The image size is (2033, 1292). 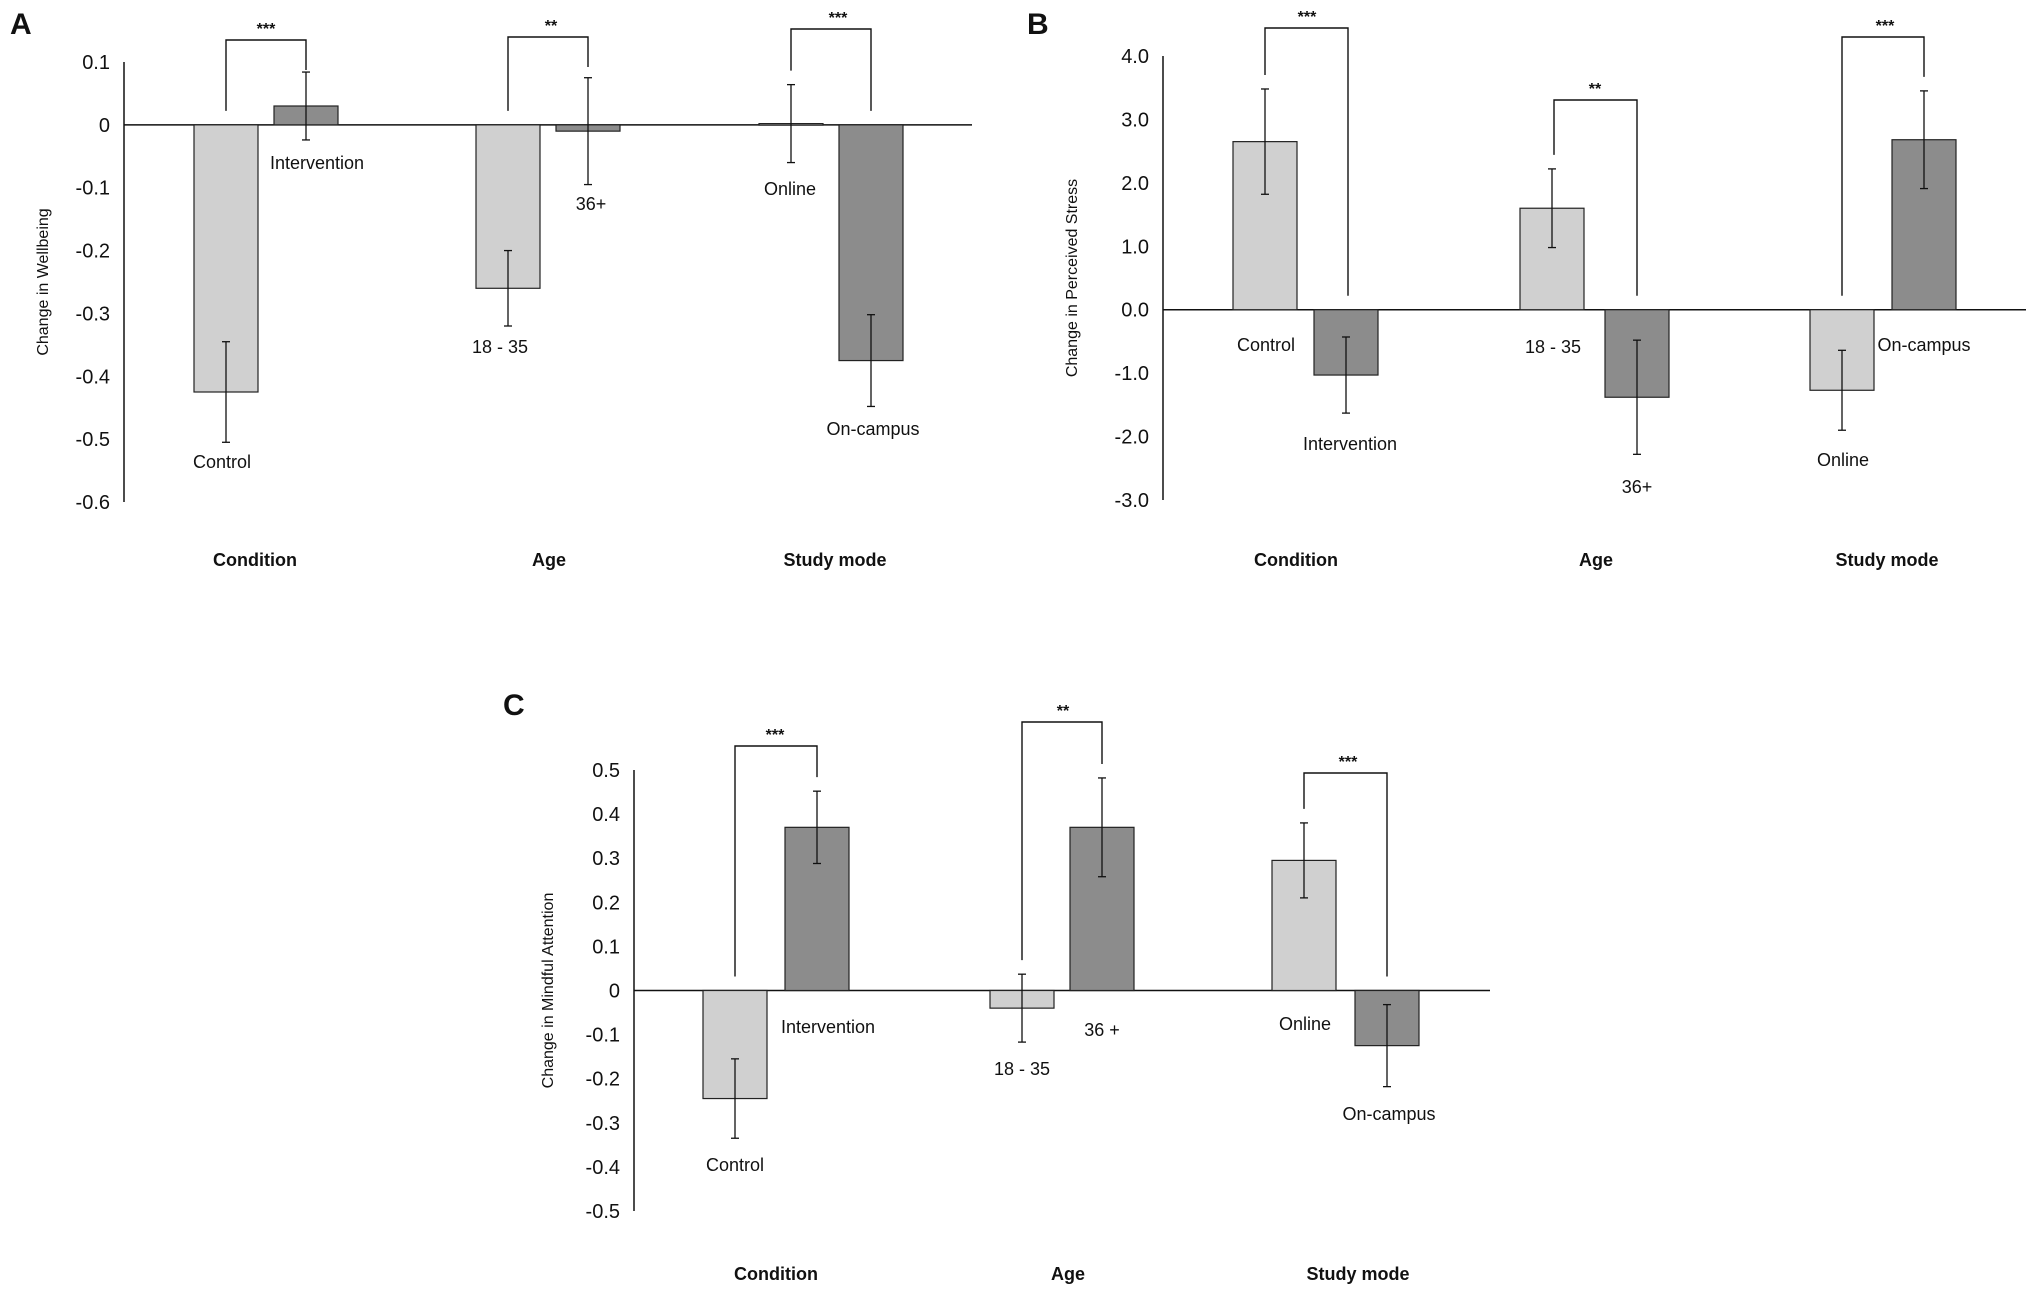 What do you see at coordinates (1135, 120) in the screenshot?
I see `y-tick-label: 3.0` at bounding box center [1135, 120].